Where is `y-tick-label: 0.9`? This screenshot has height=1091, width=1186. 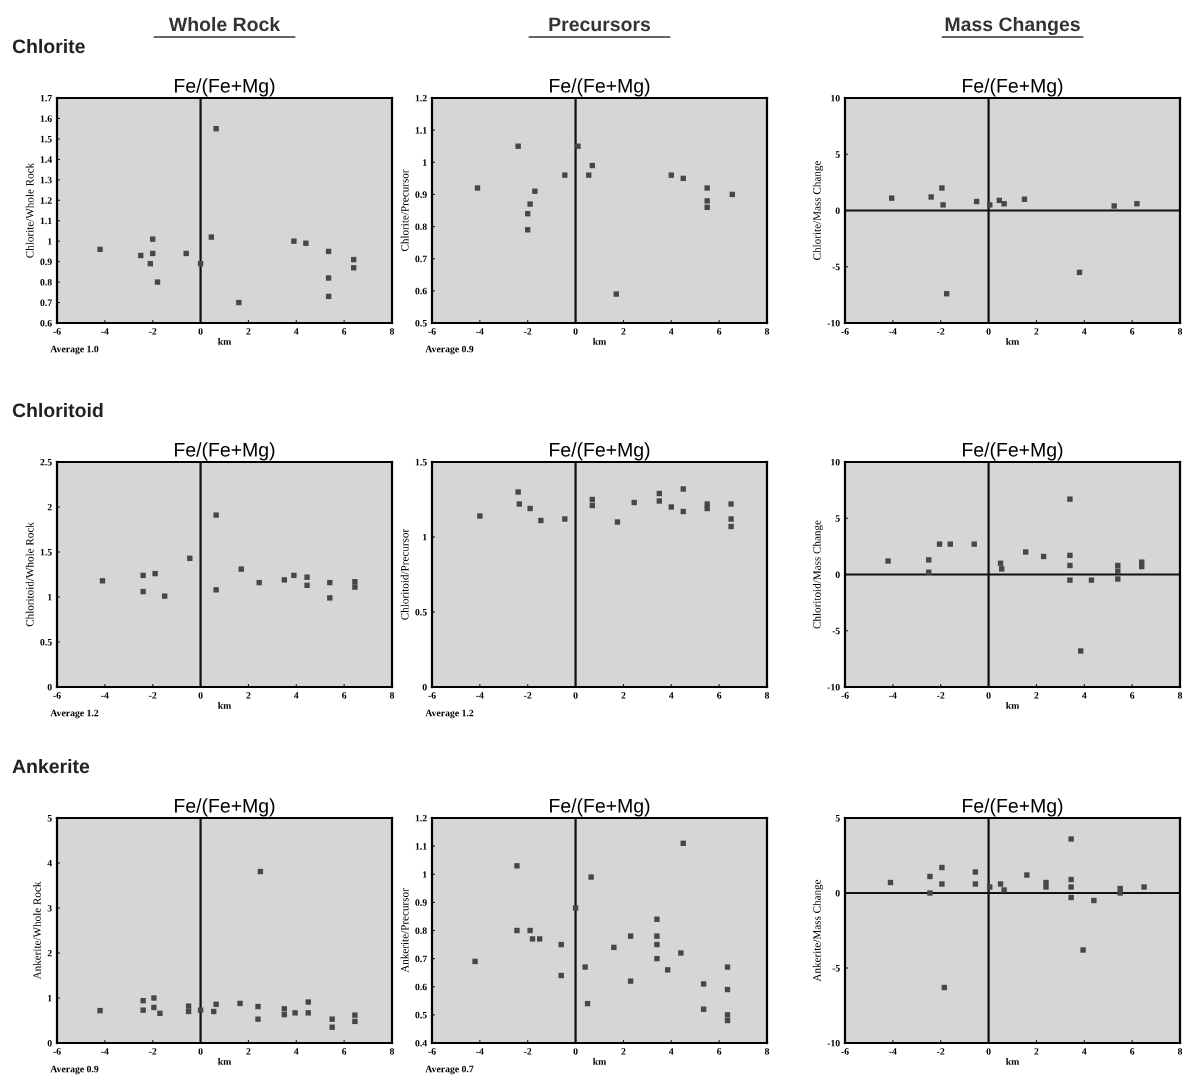 y-tick-label: 0.9 is located at coordinates (421, 902).